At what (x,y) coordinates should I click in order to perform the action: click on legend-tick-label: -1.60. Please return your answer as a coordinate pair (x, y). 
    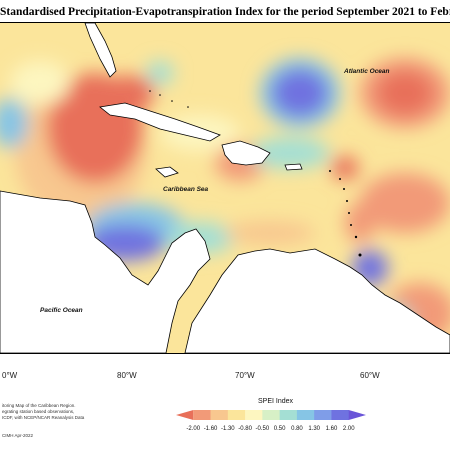
    Looking at the image, I should click on (211, 429).